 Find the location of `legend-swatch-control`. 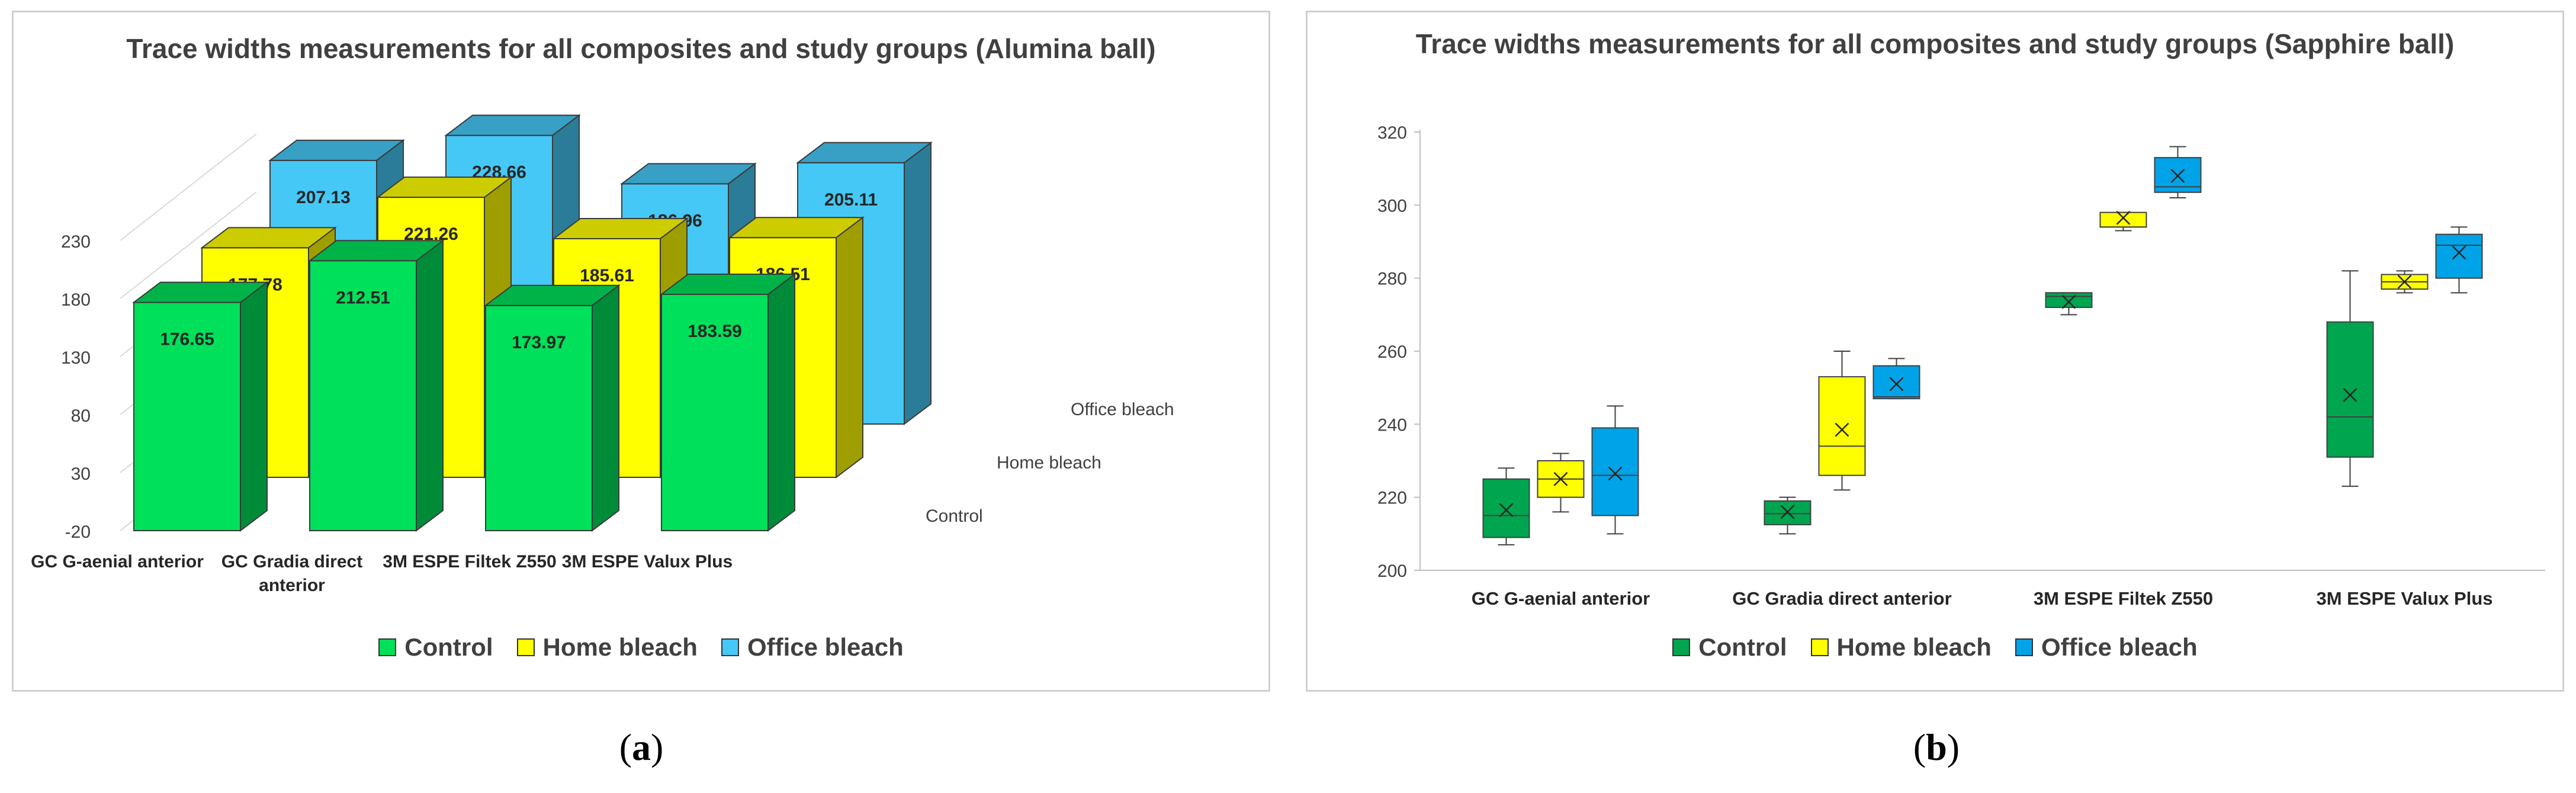

legend-swatch-control is located at coordinates (387, 647).